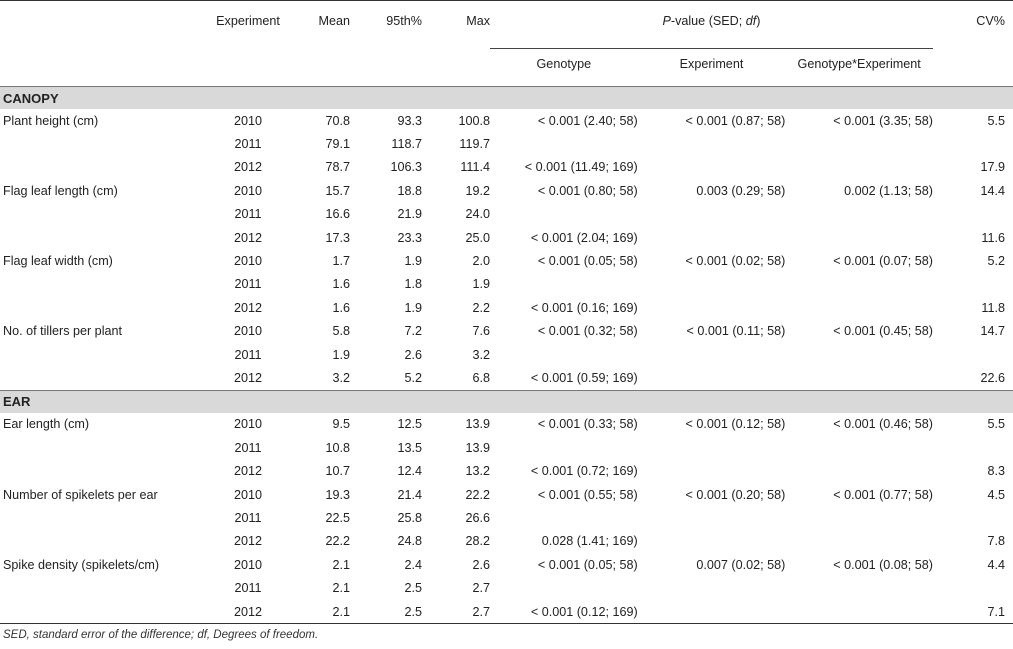 The height and width of the screenshot is (649, 1013). Describe the element at coordinates (337, 167) in the screenshot. I see `cell-mean: 78.7` at that location.